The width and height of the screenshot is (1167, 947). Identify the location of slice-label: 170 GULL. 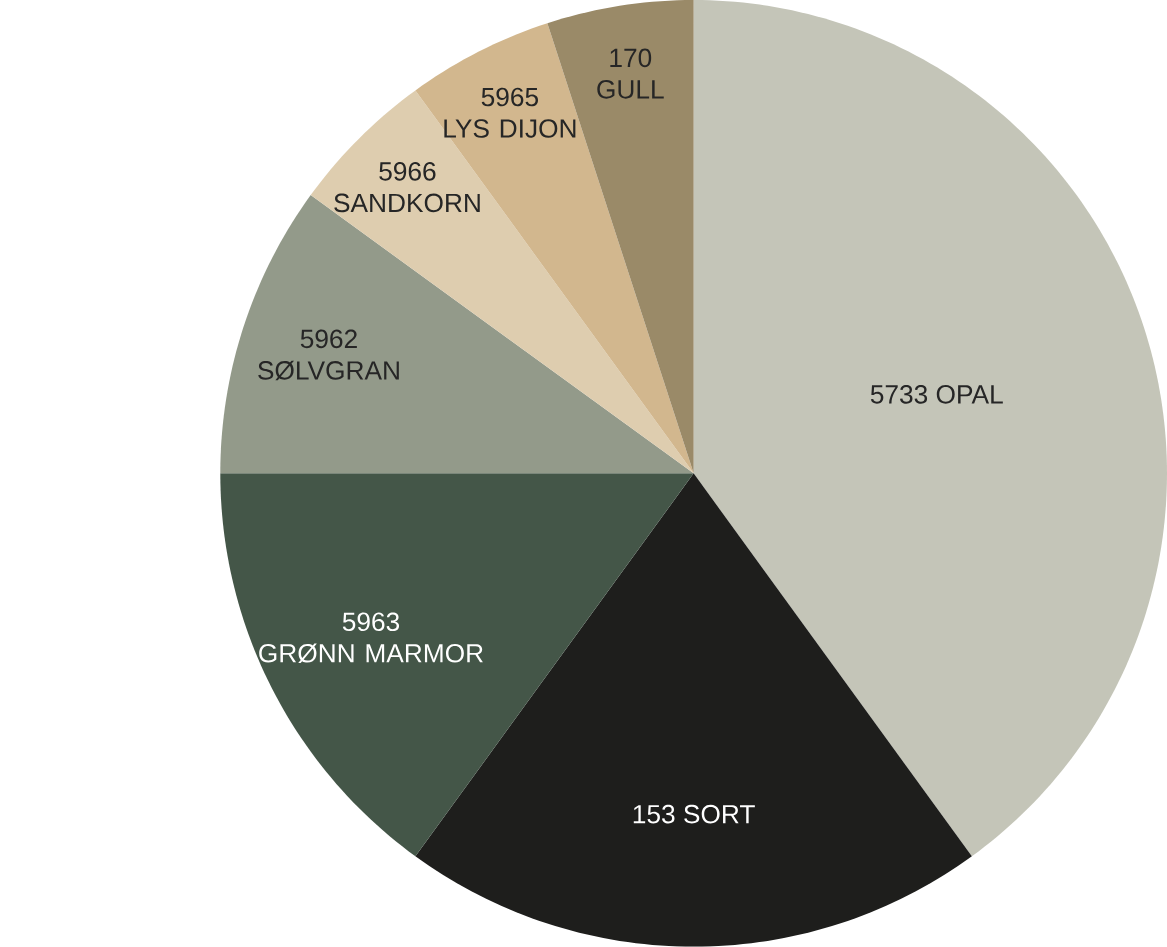
(630, 73).